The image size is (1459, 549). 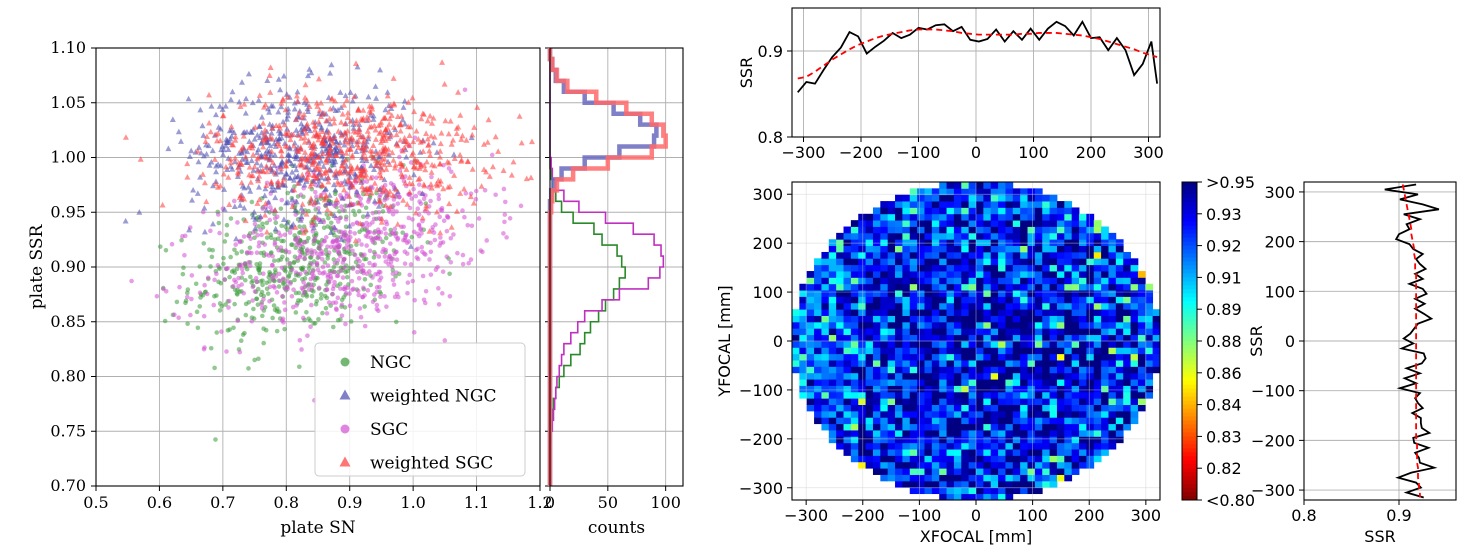 I want to click on histogram-frame, so click(x=616, y=267).